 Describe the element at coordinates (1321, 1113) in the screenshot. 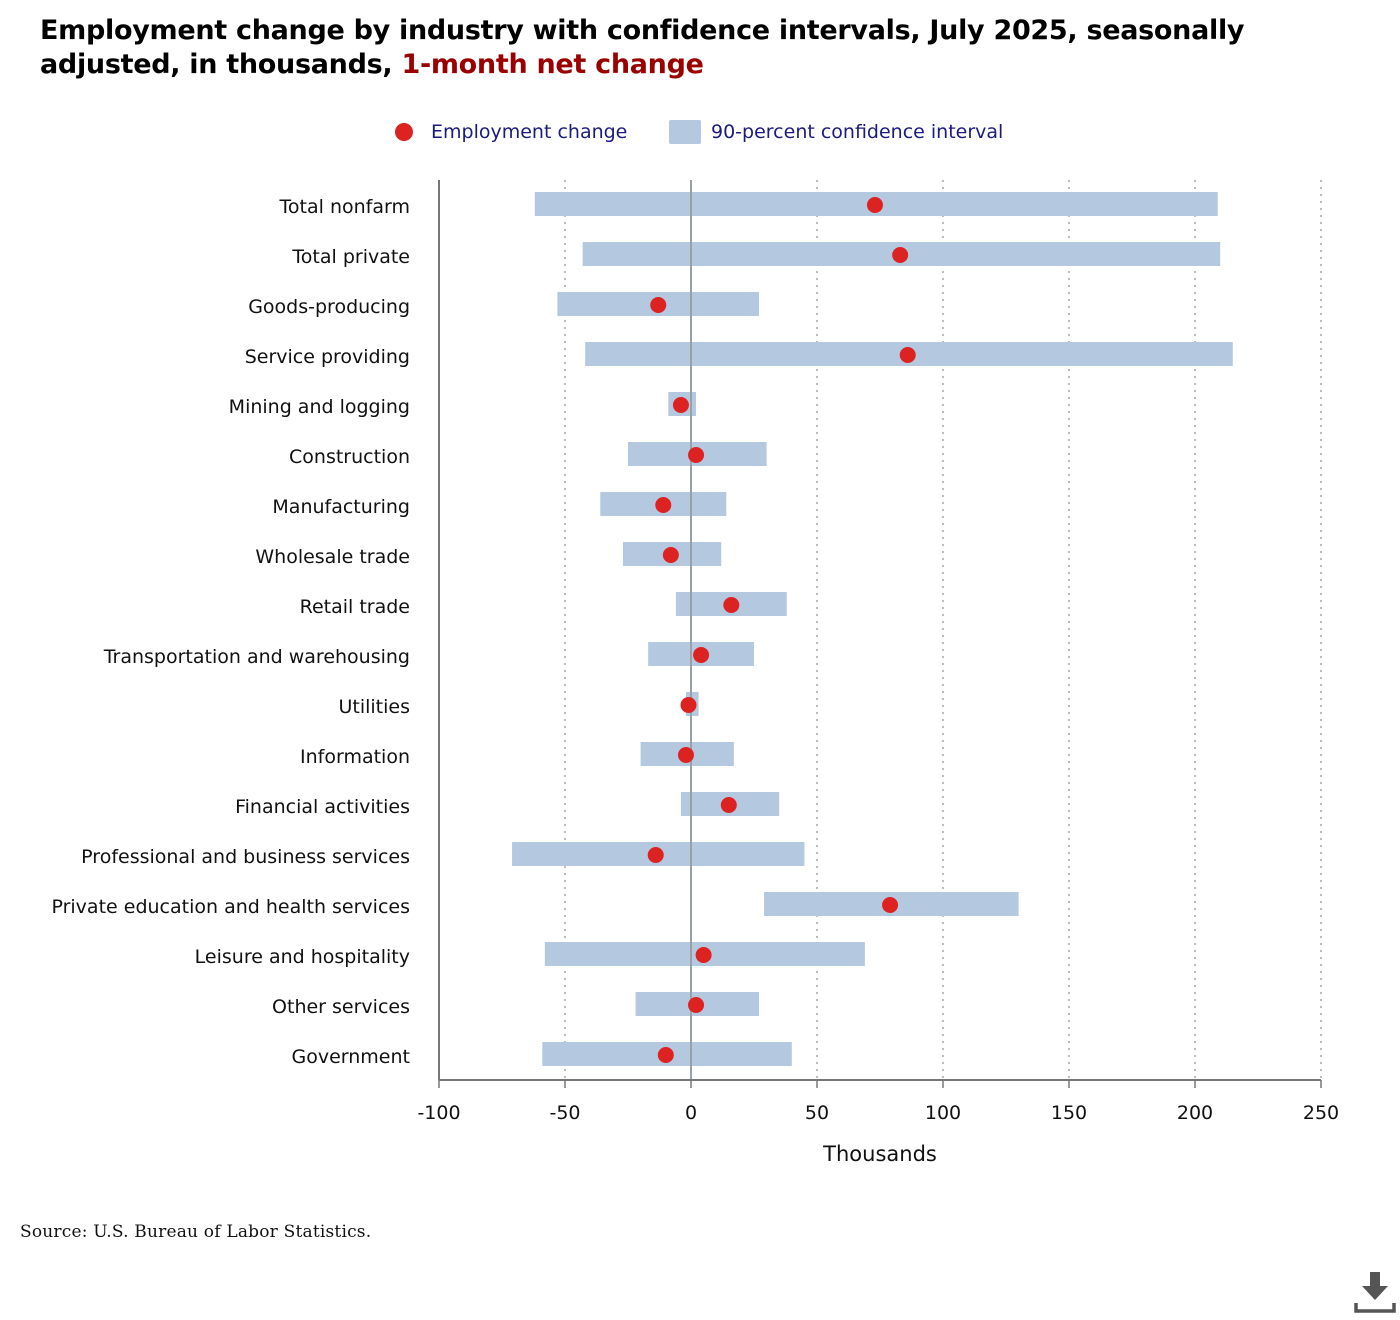

I see `x-tick-label: 250` at that location.